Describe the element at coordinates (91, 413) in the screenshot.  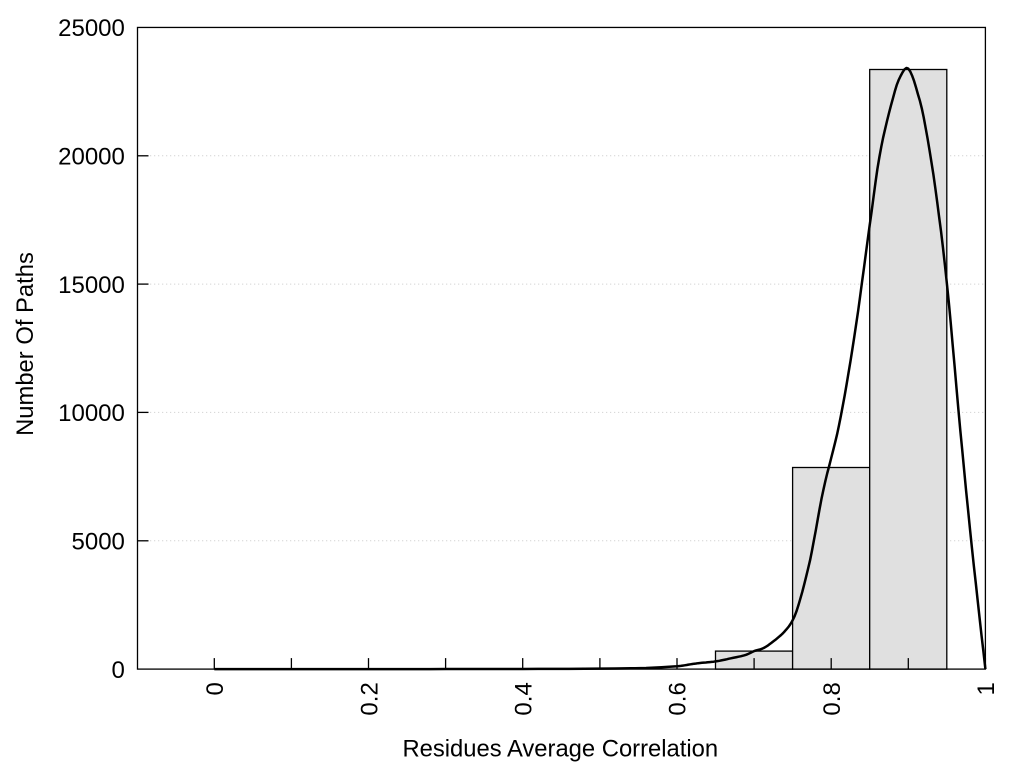
I see `svg-text: 10000` at that location.